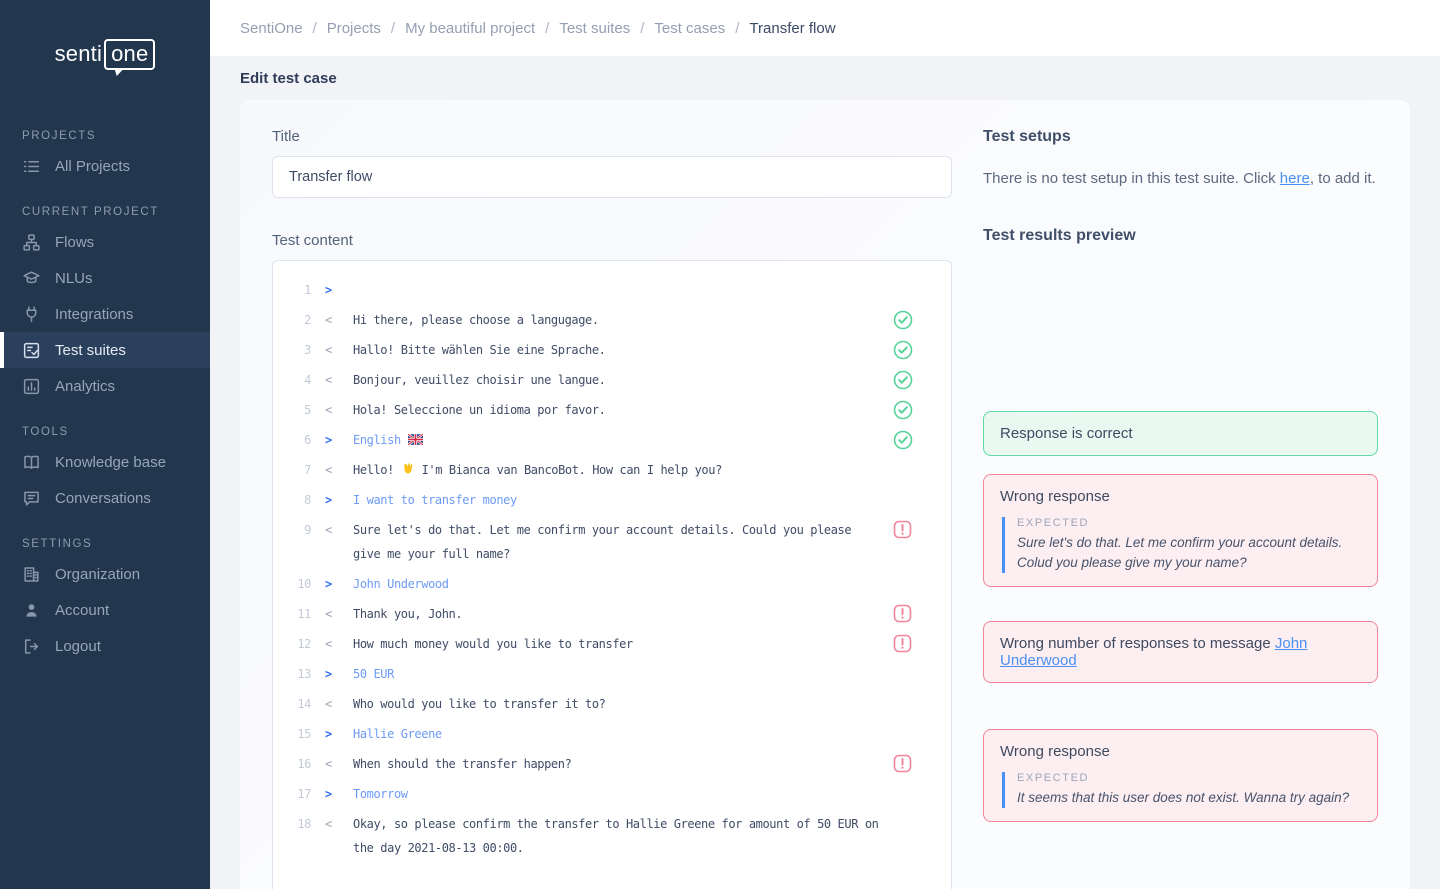 The image size is (1440, 889). I want to click on sidebar-item-label: All Projects, so click(93, 166).